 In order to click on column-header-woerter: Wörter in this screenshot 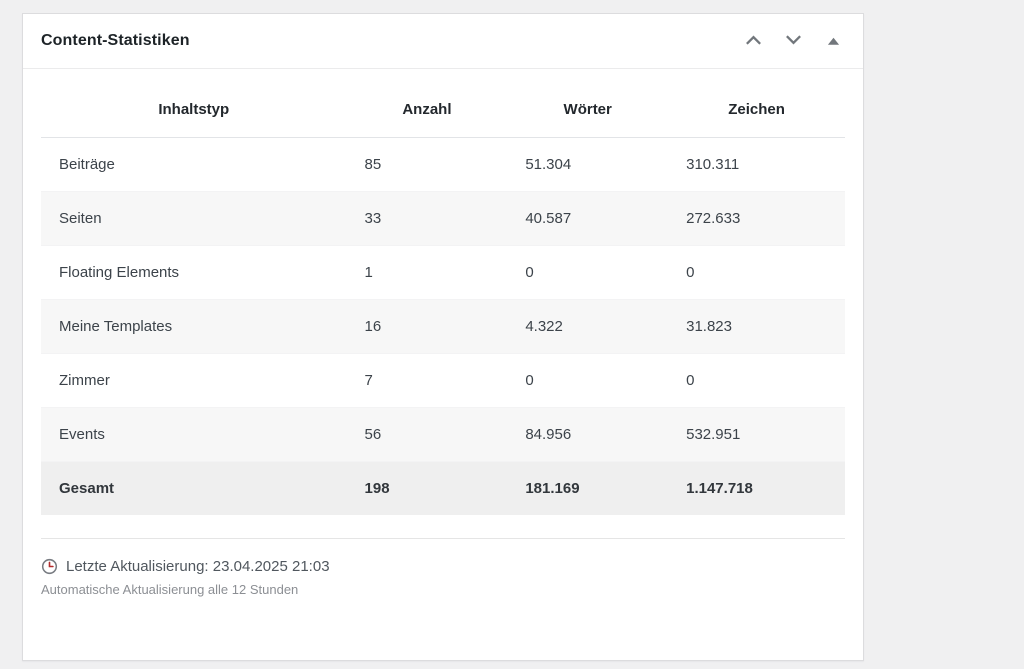, I will do `click(587, 109)`.